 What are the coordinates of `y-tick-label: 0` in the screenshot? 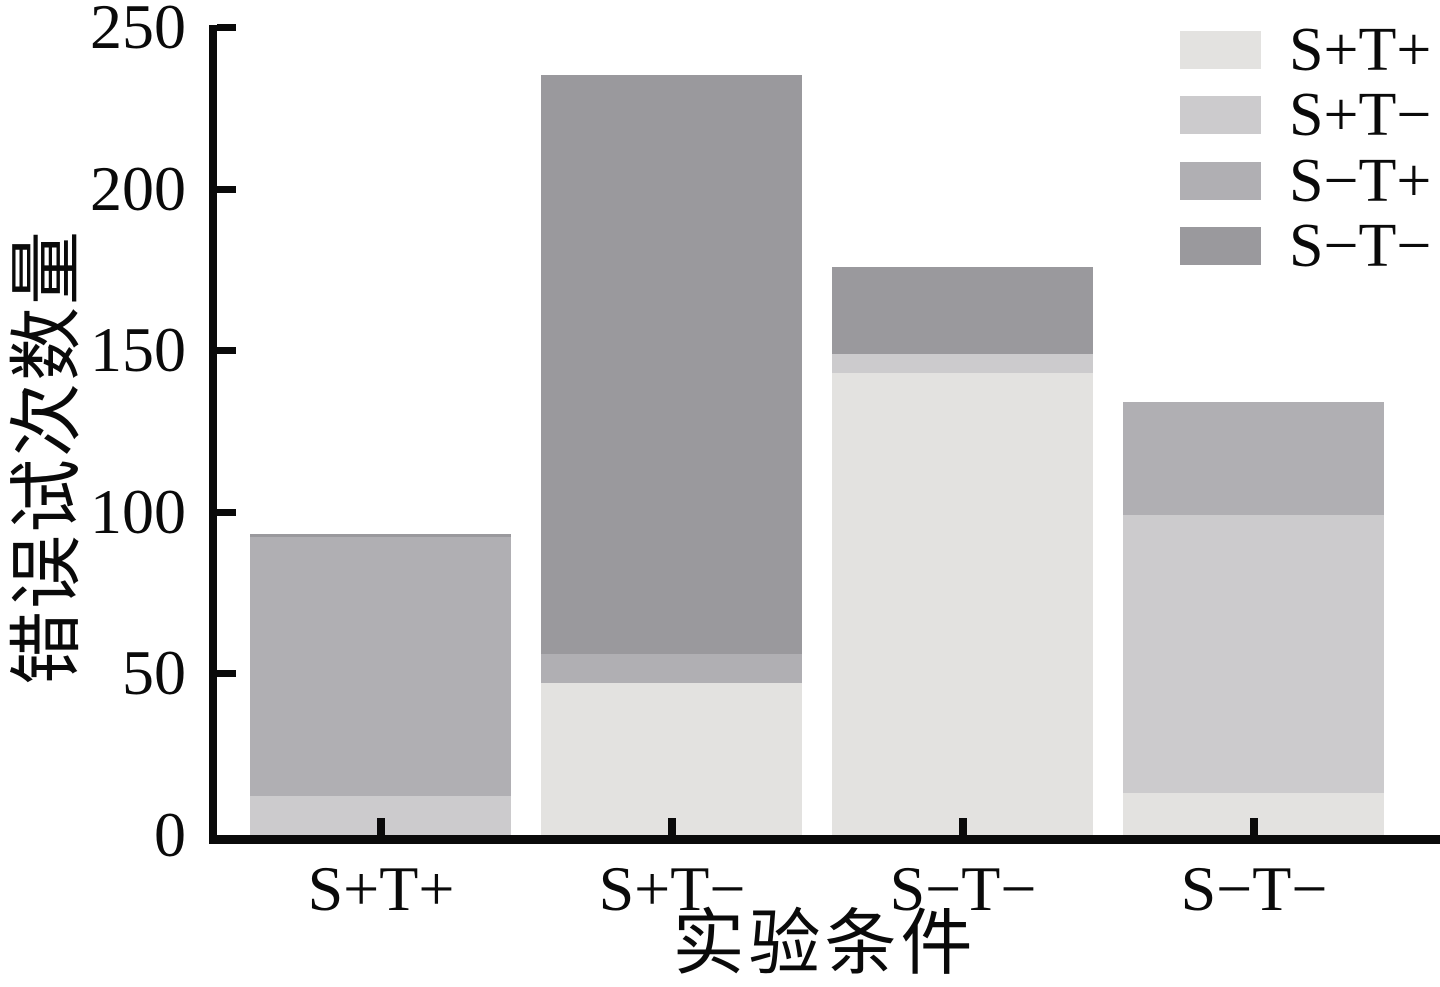 It's located at (170, 834).